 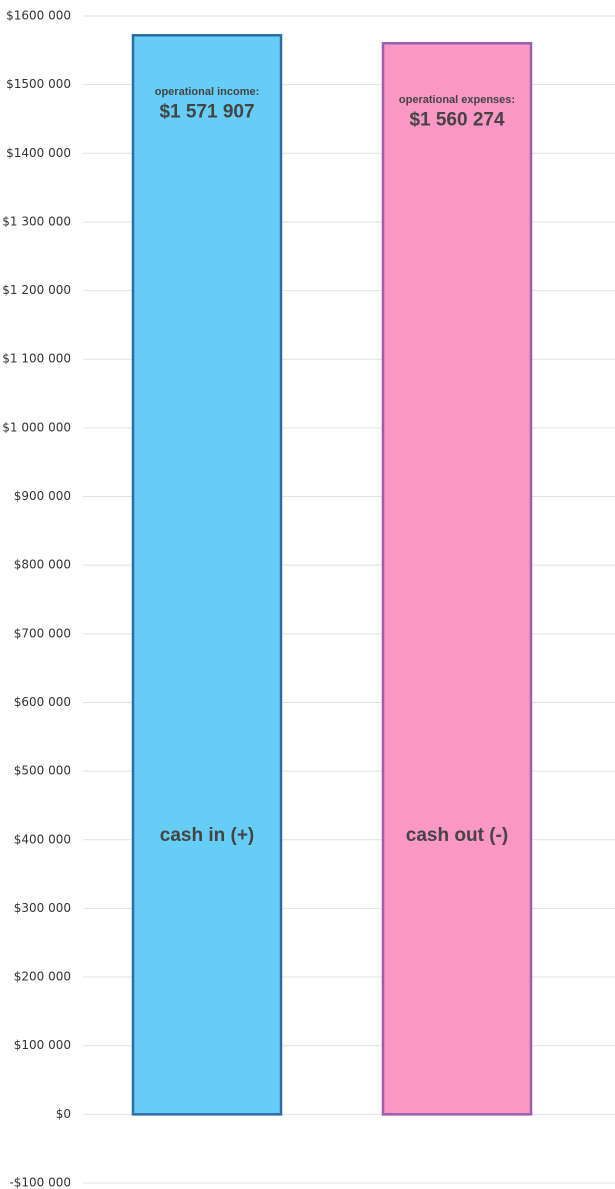 I want to click on y-tick-label: $800 000, so click(x=42, y=565).